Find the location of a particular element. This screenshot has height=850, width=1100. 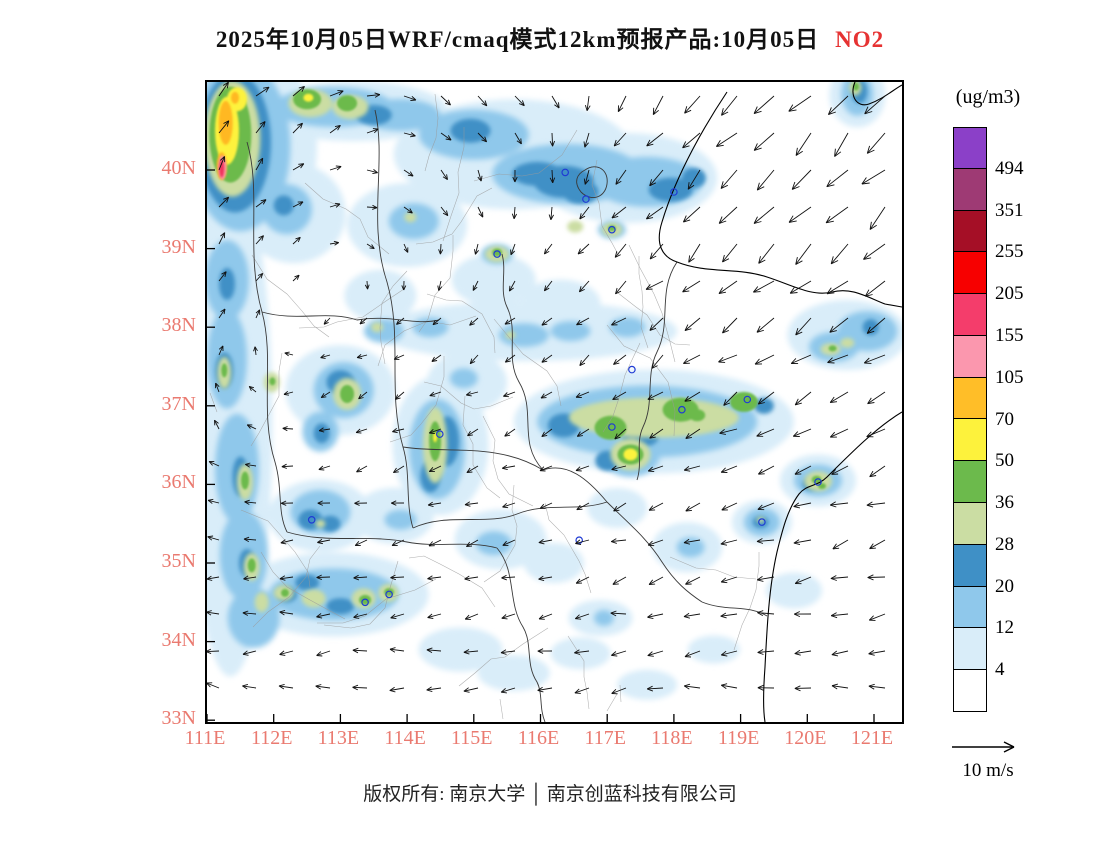

lon-tick-label: 118E is located at coordinates (672, 738).